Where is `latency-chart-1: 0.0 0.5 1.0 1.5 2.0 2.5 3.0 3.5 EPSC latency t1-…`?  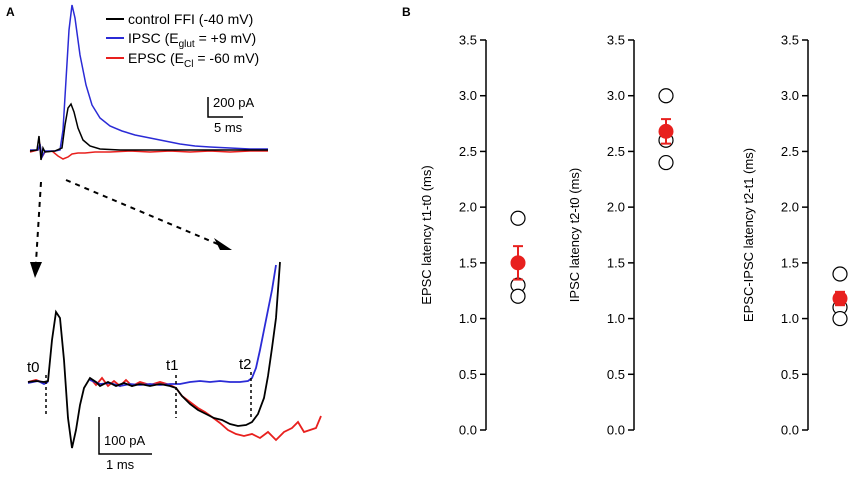
latency-chart-1: 0.0 0.5 1.0 1.5 2.0 2.5 3.0 3.5 EPSC latency t1-… is located at coordinates (472, 235).